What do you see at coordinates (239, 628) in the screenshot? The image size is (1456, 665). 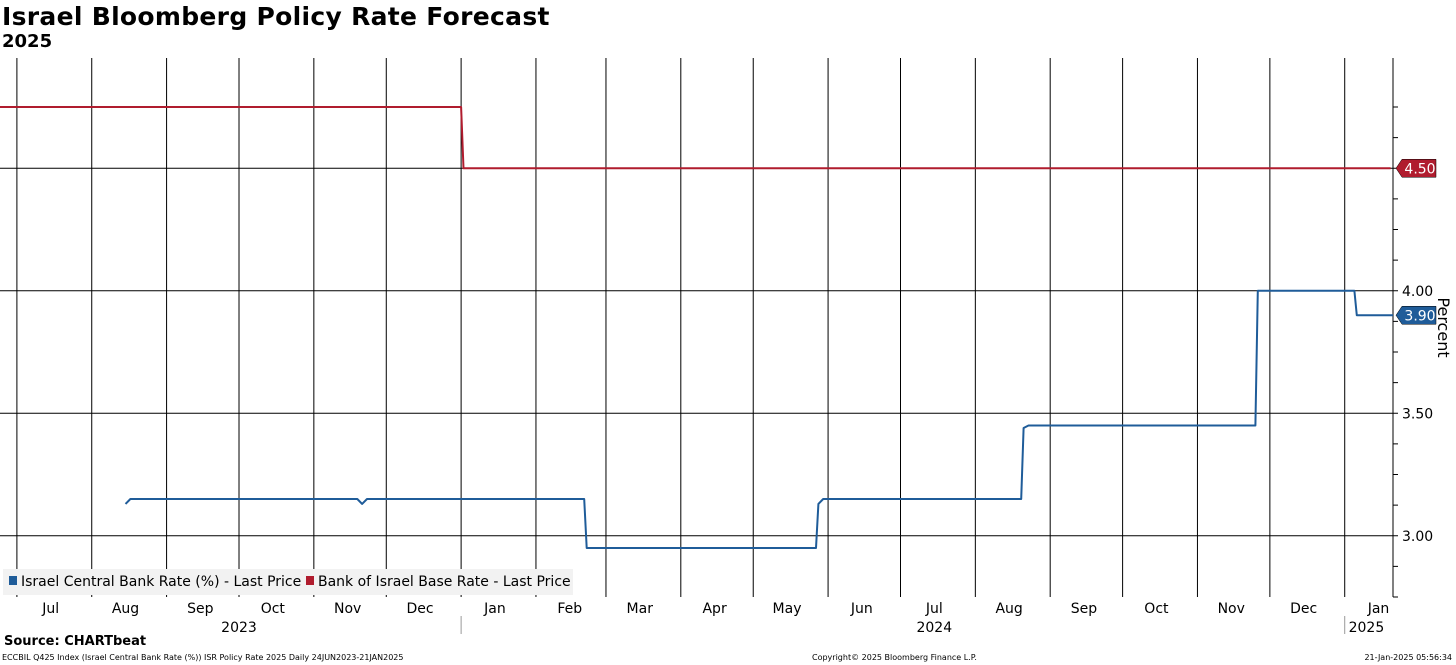 I see `year-label: 2023` at bounding box center [239, 628].